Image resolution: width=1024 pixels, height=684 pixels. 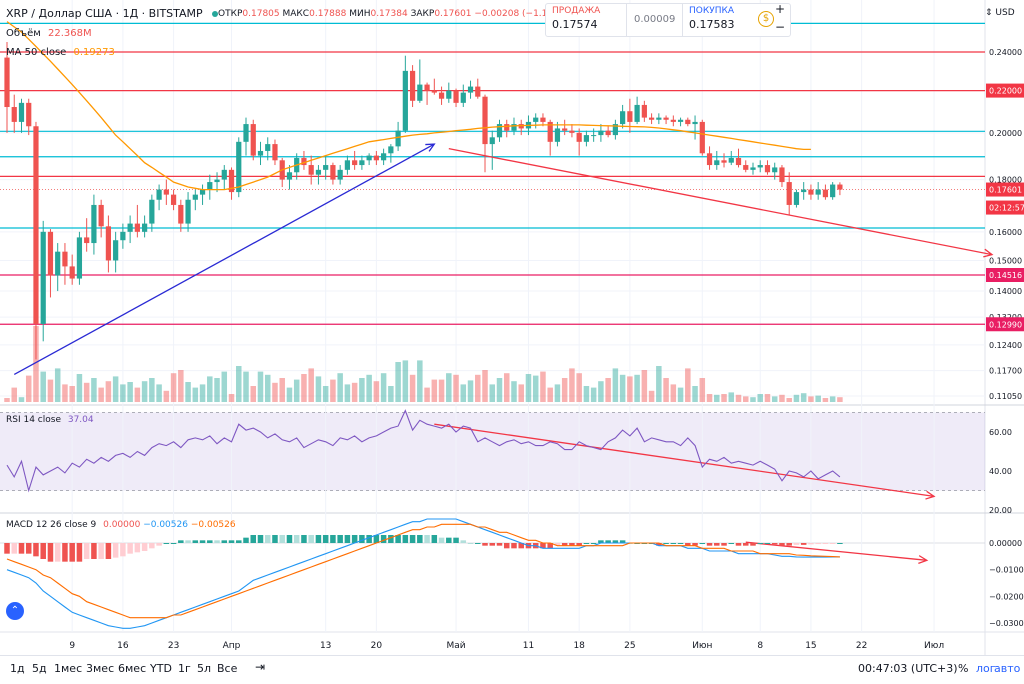 What do you see at coordinates (575, 24) in the screenshot?
I see `sell-value: 0.17574` at bounding box center [575, 24].